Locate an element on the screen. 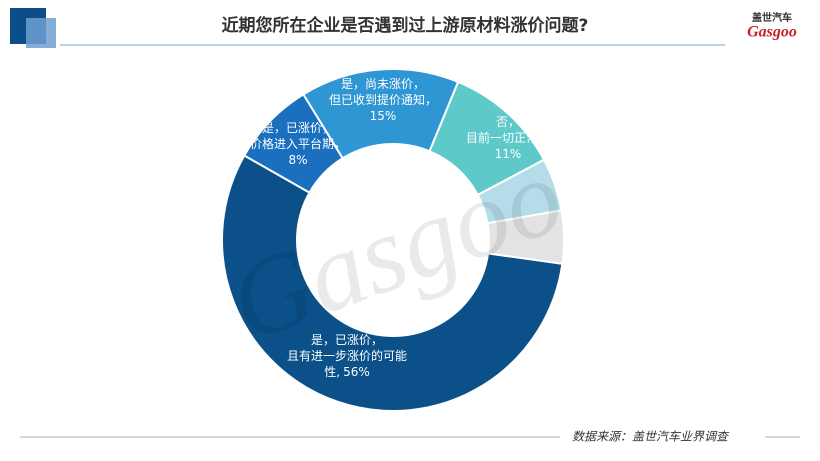 Image resolution: width=820 pixels, height=461 pixels. label-line: 否， is located at coordinates (508, 122).